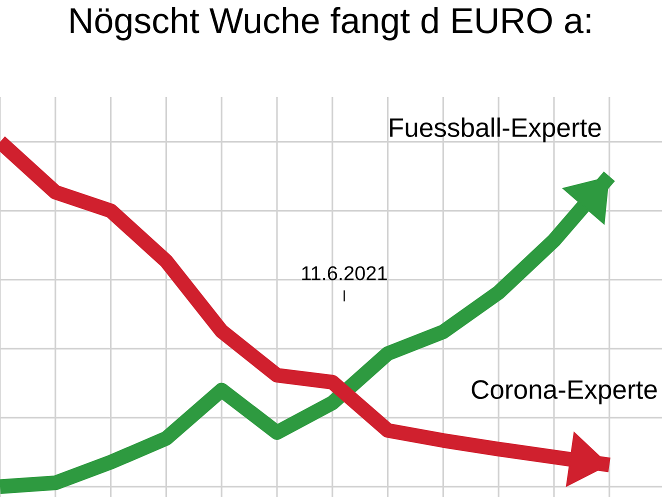 This screenshot has height=497, width=662. What do you see at coordinates (564, 392) in the screenshot?
I see `series-label: Corona-Experte` at bounding box center [564, 392].